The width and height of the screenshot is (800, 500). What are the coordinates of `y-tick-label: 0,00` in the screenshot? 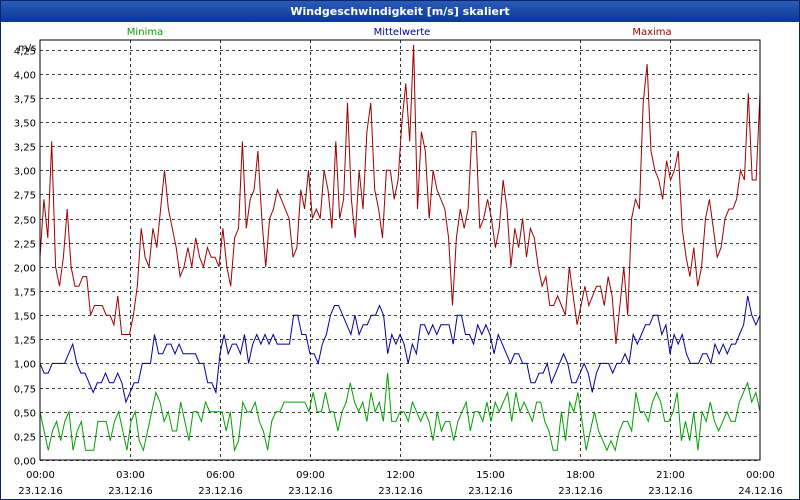 It's located at (25, 462).